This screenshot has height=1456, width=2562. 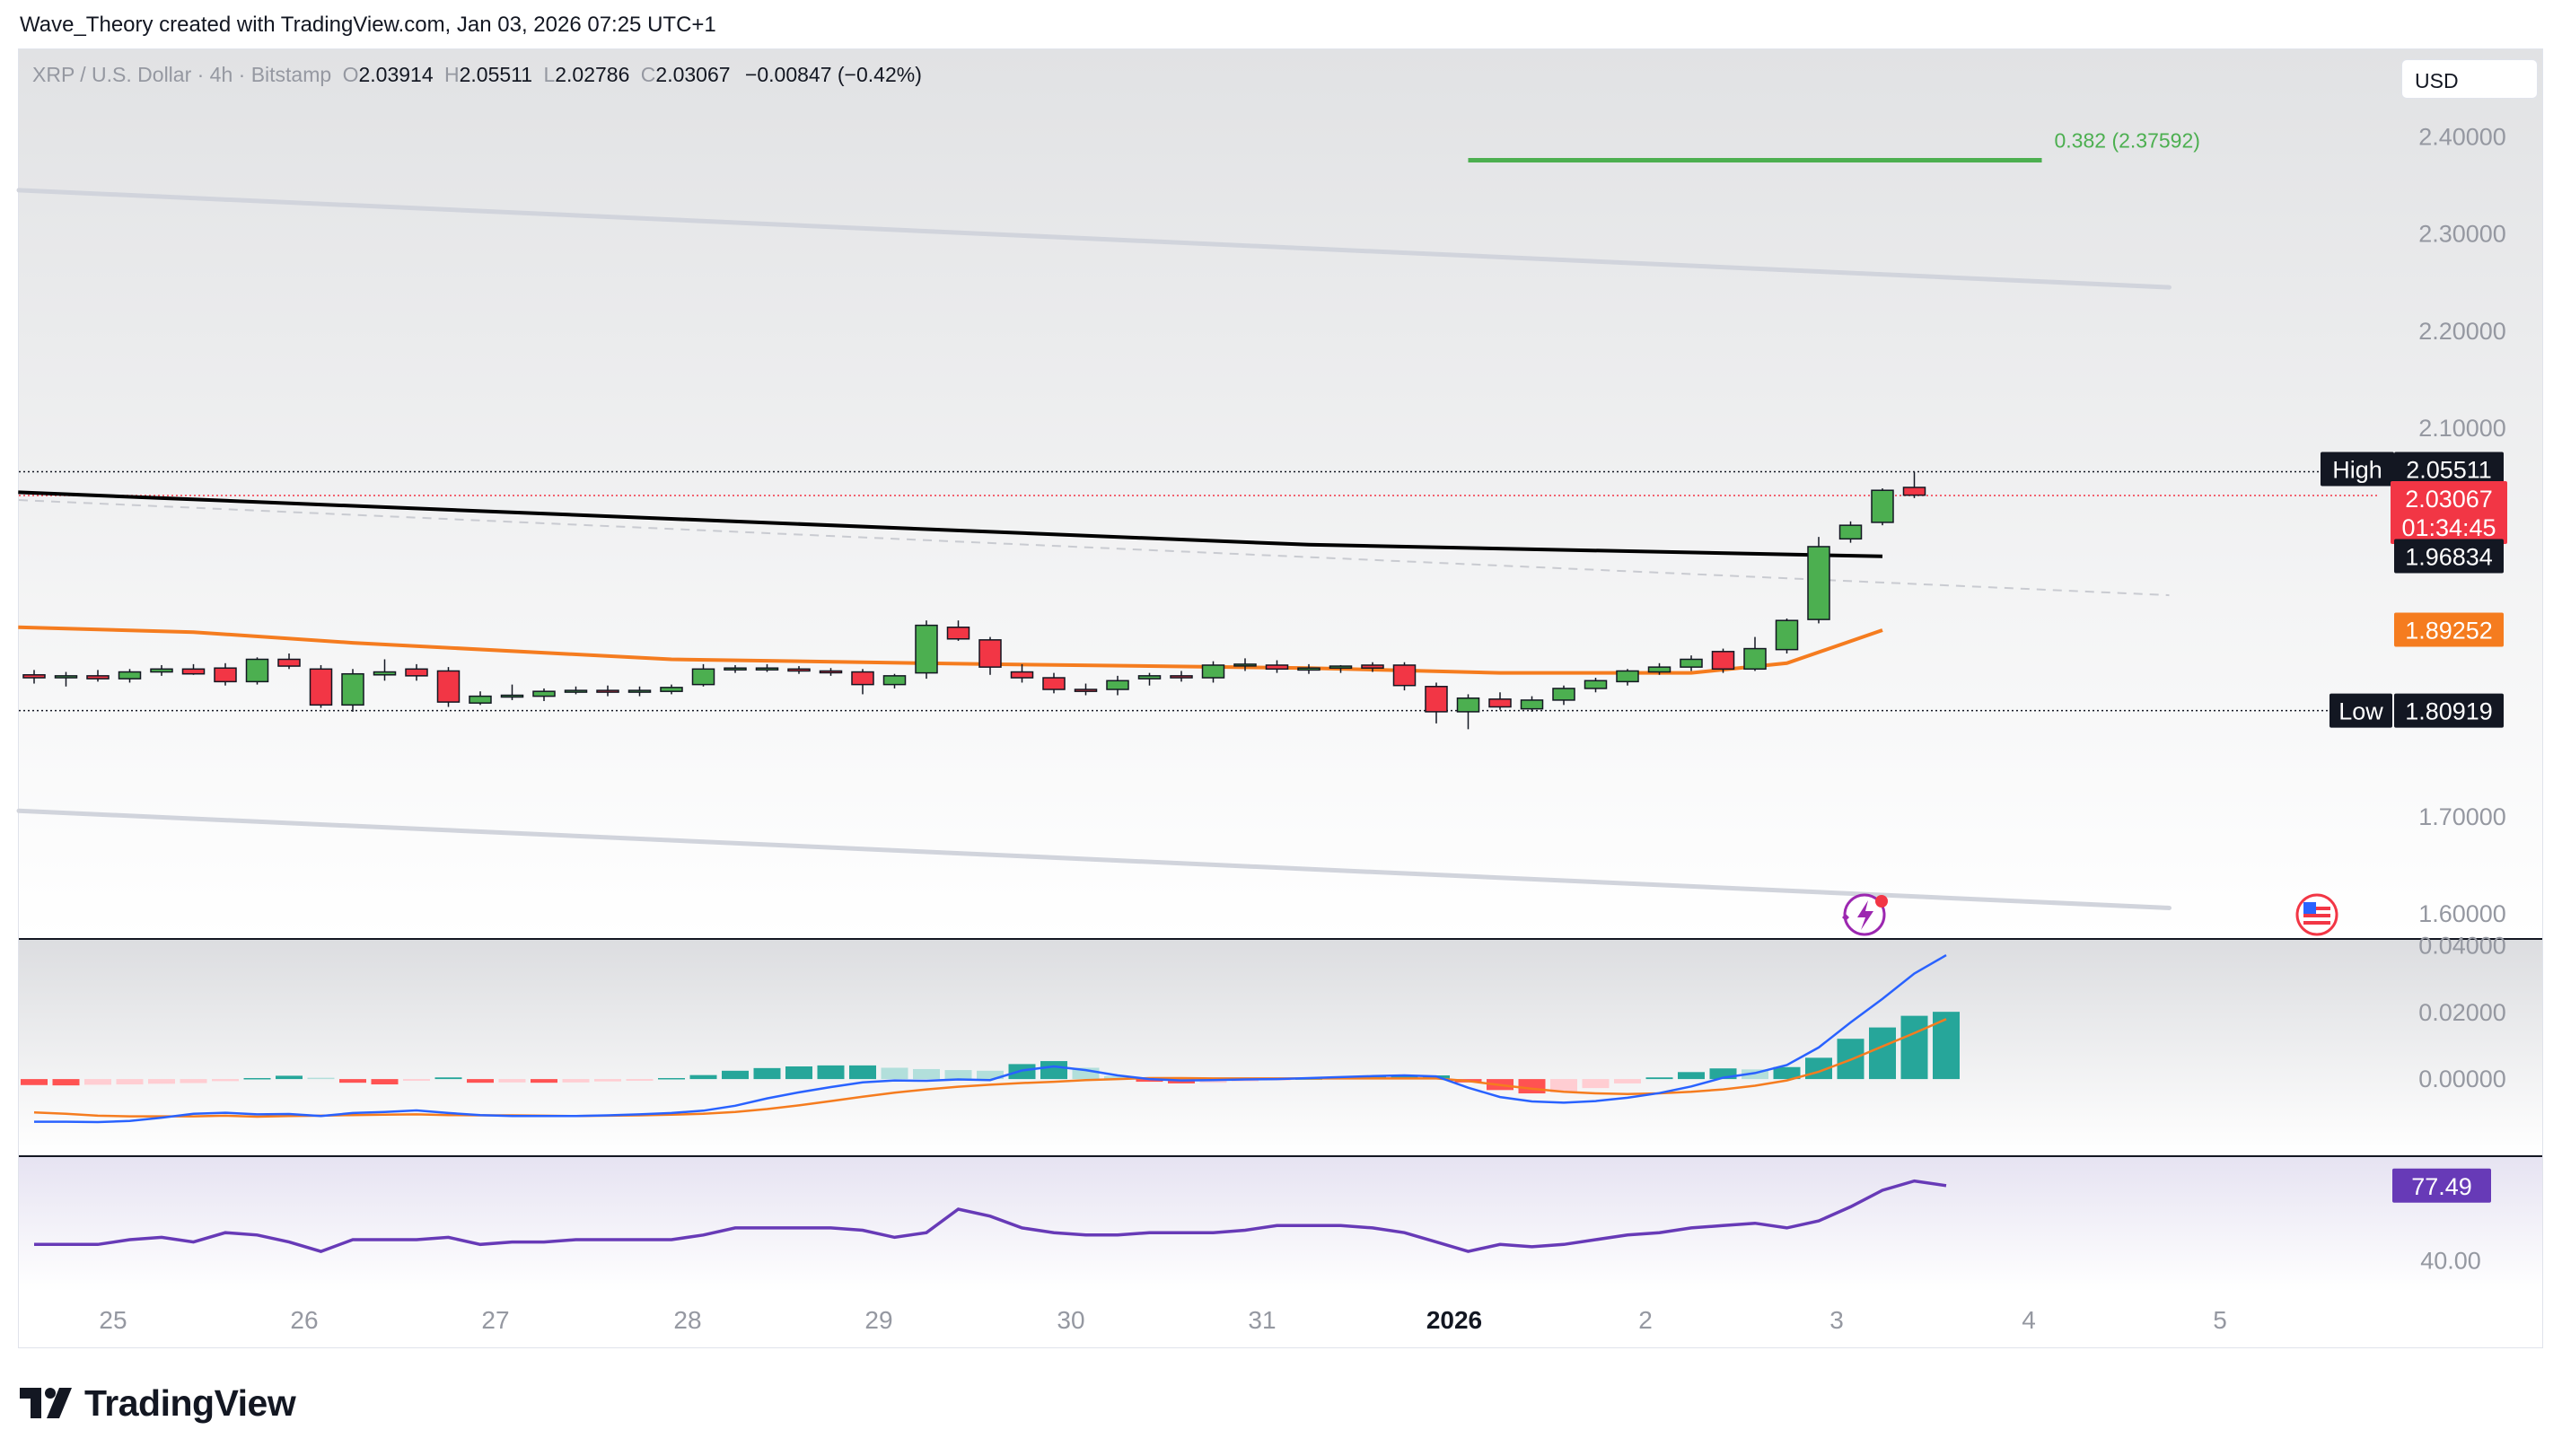 I want to click on high-tag-value: 2.05511, so click(x=2449, y=470).